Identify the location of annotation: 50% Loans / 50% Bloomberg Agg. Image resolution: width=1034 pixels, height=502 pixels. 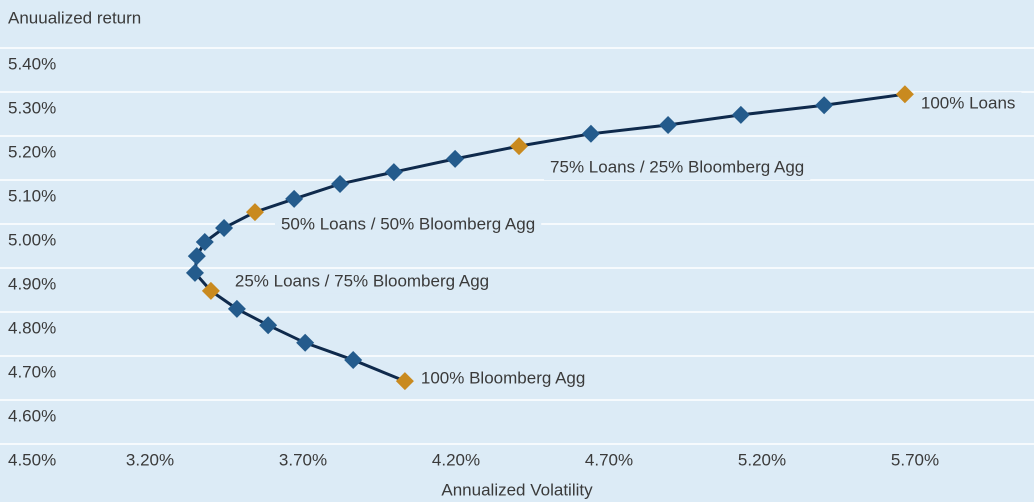
(408, 224).